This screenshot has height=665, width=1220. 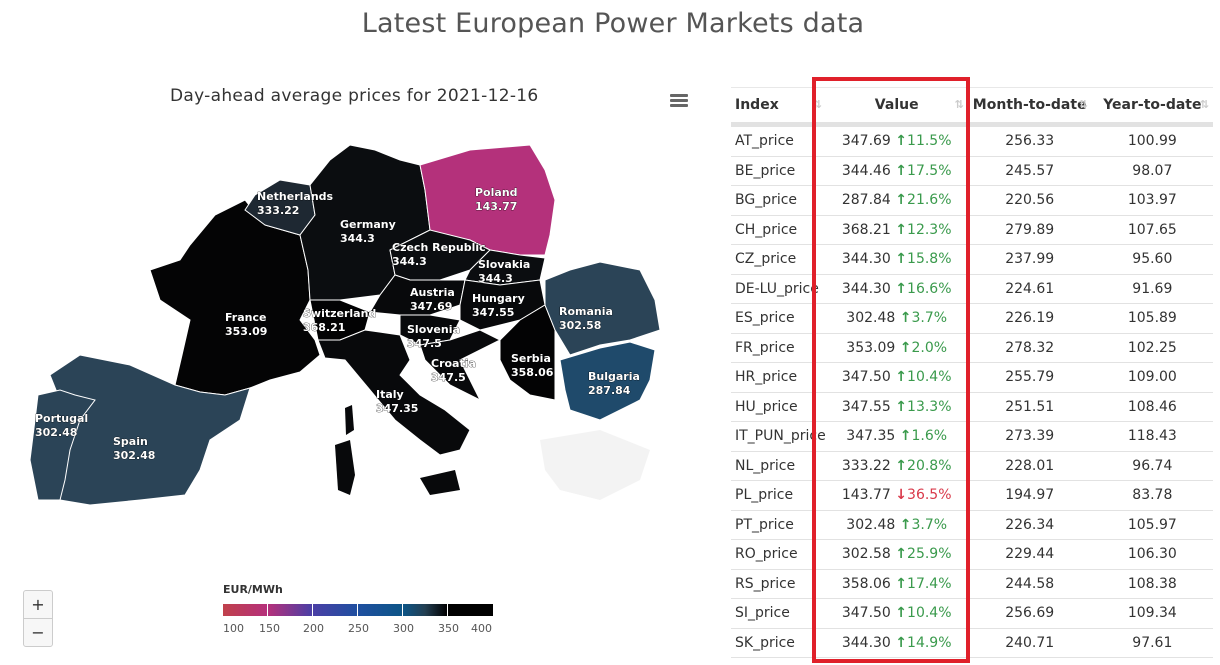 What do you see at coordinates (972, 613) in the screenshot?
I see `table-row: SI_price 347.50 ↑10.4% 256.69 109.34` at bounding box center [972, 613].